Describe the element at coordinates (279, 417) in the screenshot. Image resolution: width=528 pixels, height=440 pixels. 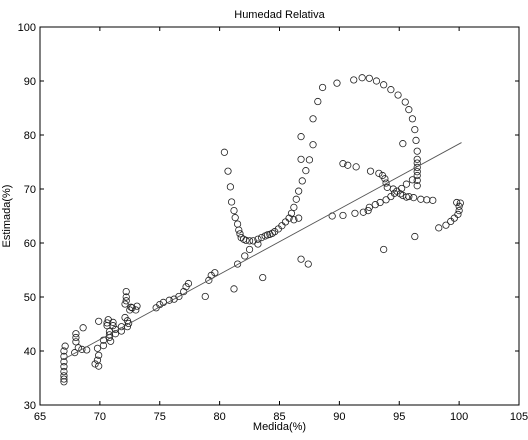
I see `x-tick-label: 85` at that location.